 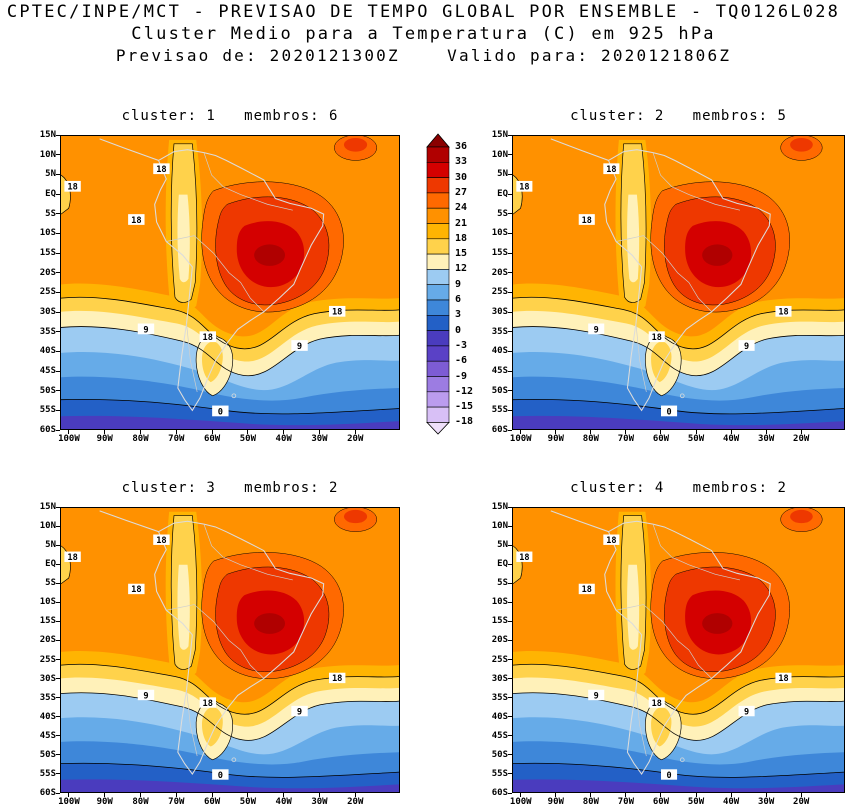 I want to click on colorbar-level-label: 9, so click(x=458, y=284).